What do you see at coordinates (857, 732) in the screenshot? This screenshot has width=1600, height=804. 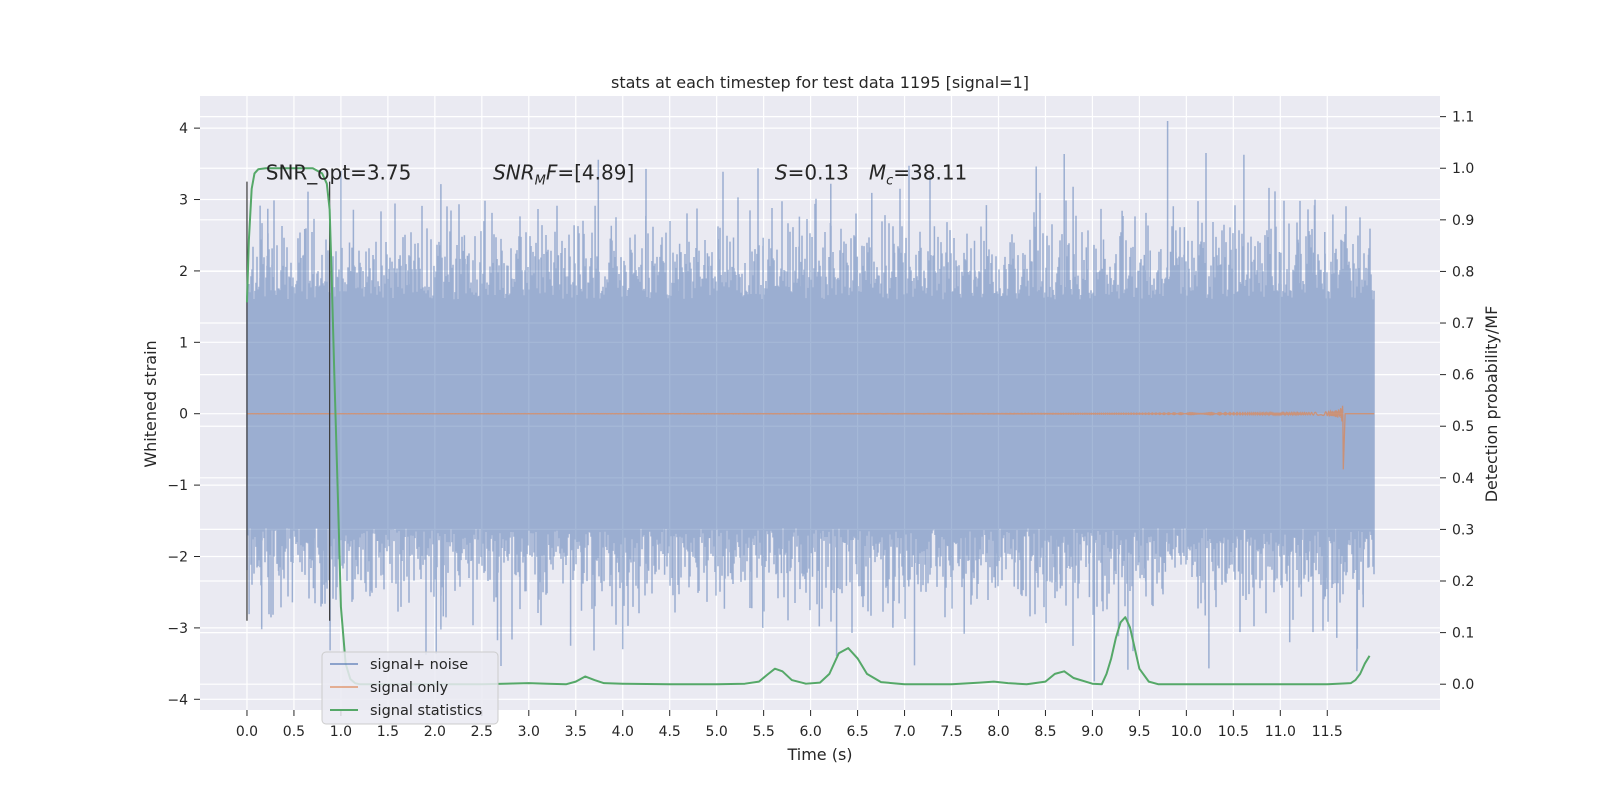 I see `x-tick-label: 6.5` at bounding box center [857, 732].